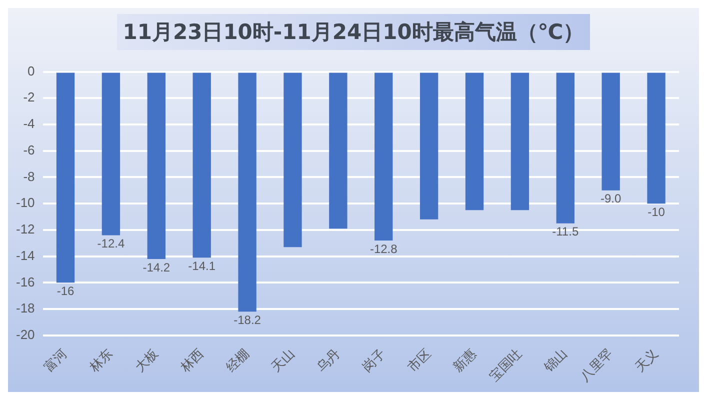 This screenshot has width=707, height=400. What do you see at coordinates (506, 365) in the screenshot?
I see `x-tick-label: 宝国吐` at bounding box center [506, 365].